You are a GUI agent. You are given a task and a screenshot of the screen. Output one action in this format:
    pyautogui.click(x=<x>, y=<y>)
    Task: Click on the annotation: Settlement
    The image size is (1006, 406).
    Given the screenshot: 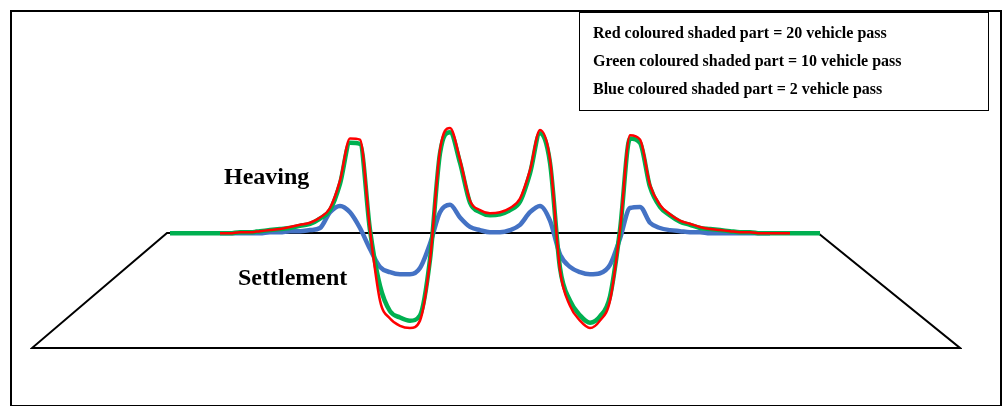 What is the action you would take?
    pyautogui.click(x=293, y=277)
    